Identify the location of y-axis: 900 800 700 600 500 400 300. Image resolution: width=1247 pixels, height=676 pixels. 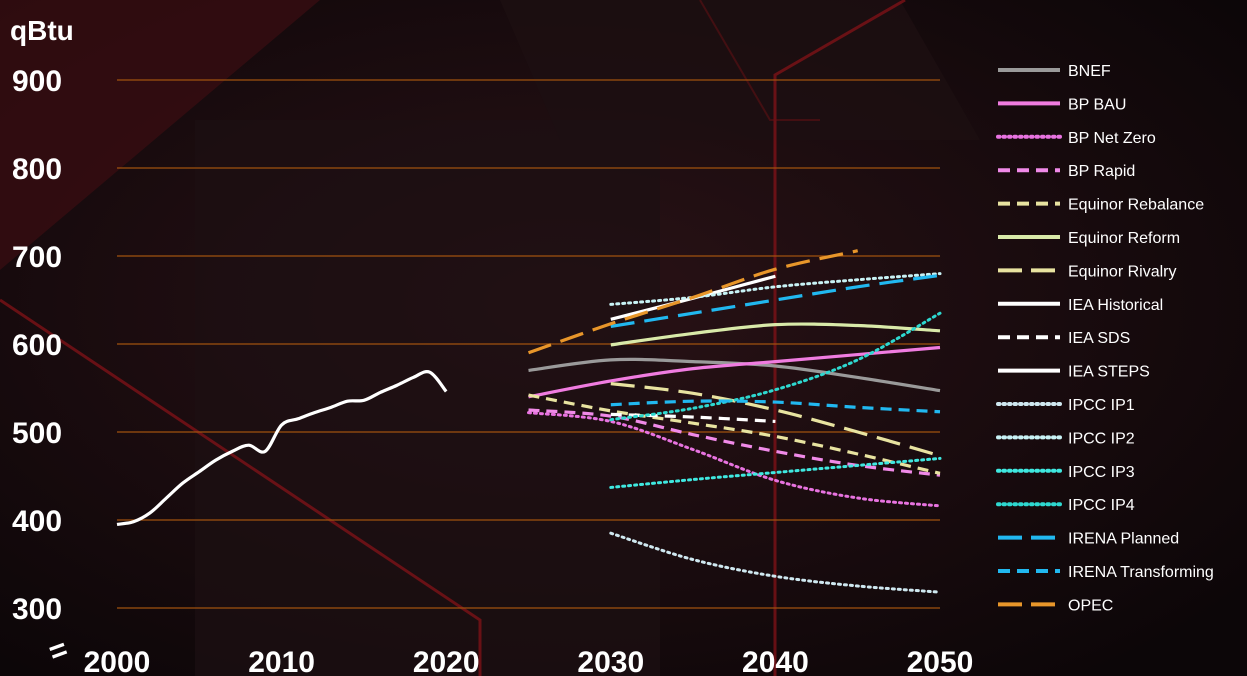
(37, 345).